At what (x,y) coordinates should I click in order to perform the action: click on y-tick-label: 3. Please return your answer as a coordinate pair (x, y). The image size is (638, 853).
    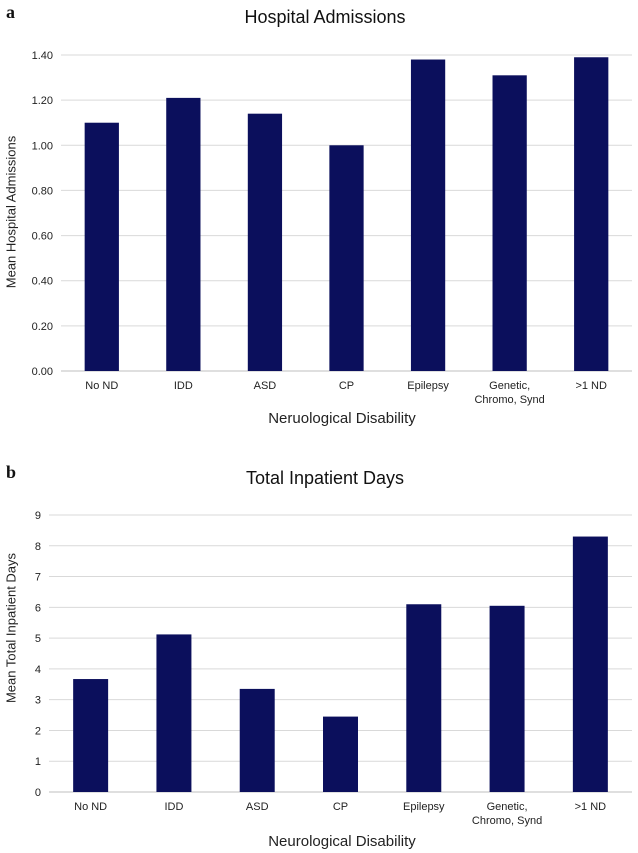
    Looking at the image, I should click on (38, 701).